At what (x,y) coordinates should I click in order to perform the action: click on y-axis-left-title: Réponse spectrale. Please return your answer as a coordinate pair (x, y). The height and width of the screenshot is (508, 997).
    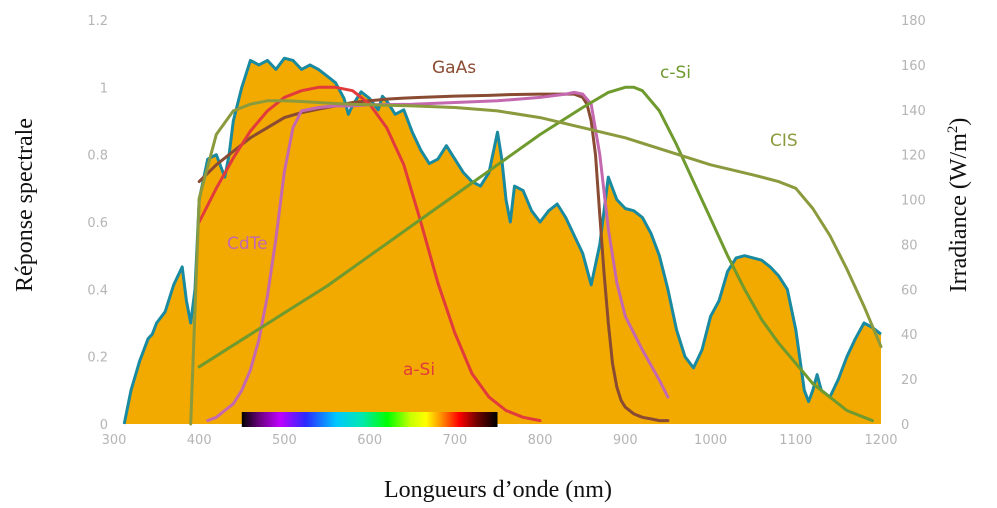
    Looking at the image, I should click on (25, 205).